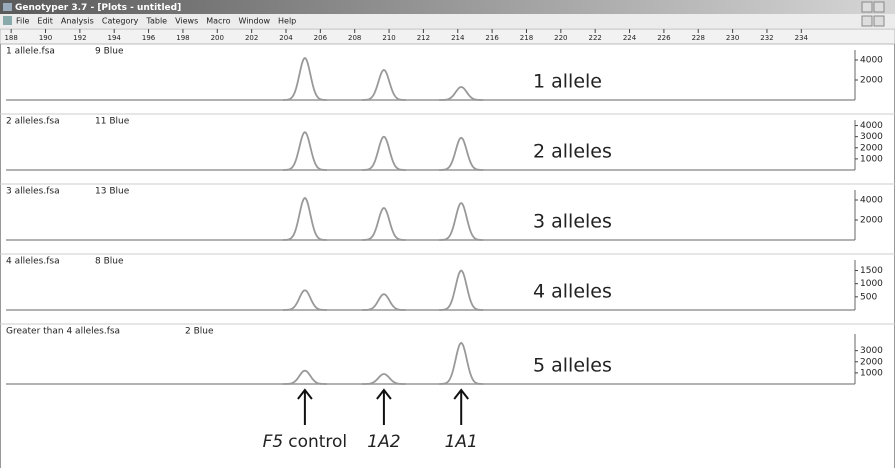 The image size is (895, 468). Describe the element at coordinates (251, 38) in the screenshot. I see `ruler-tick-label: 202` at that location.